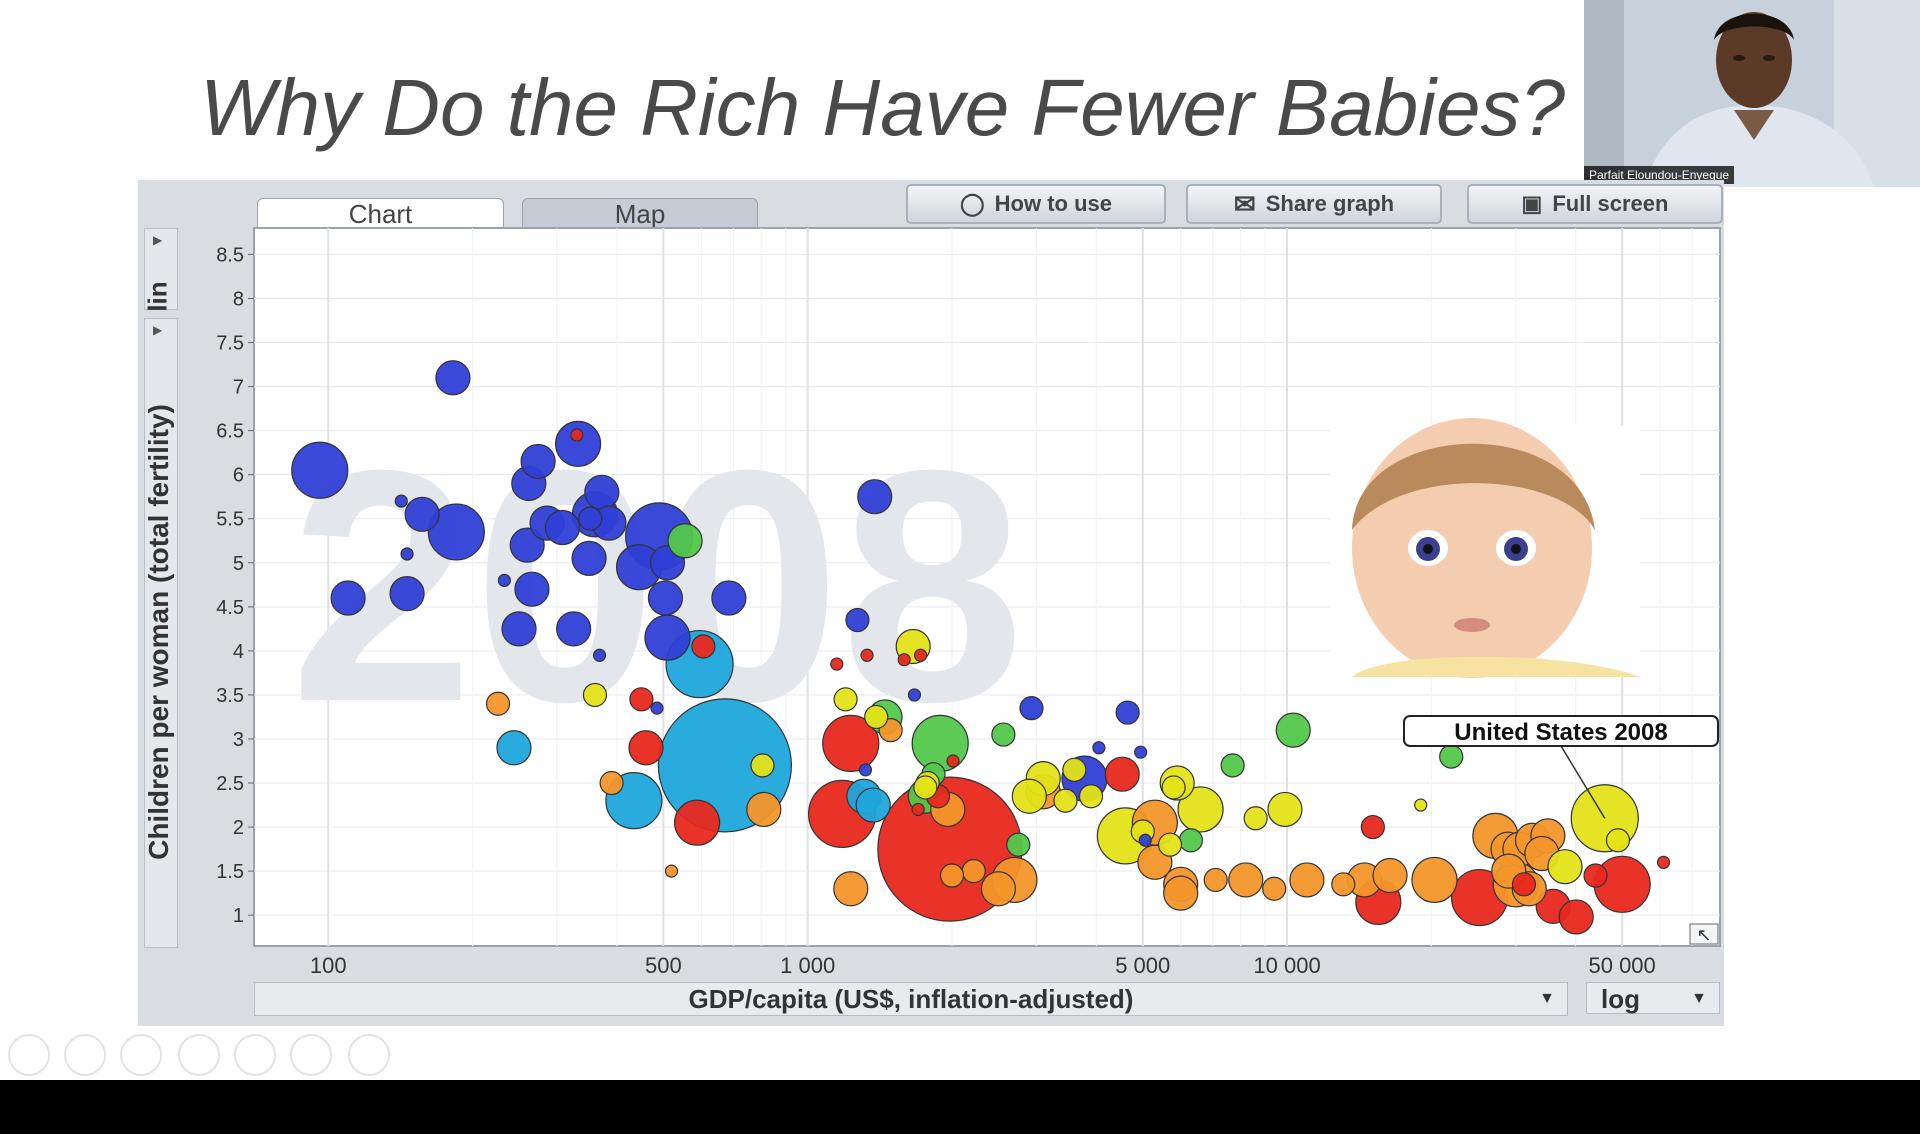 This screenshot has width=1920, height=1134. I want to click on more-options-icon, so click(369, 1055).